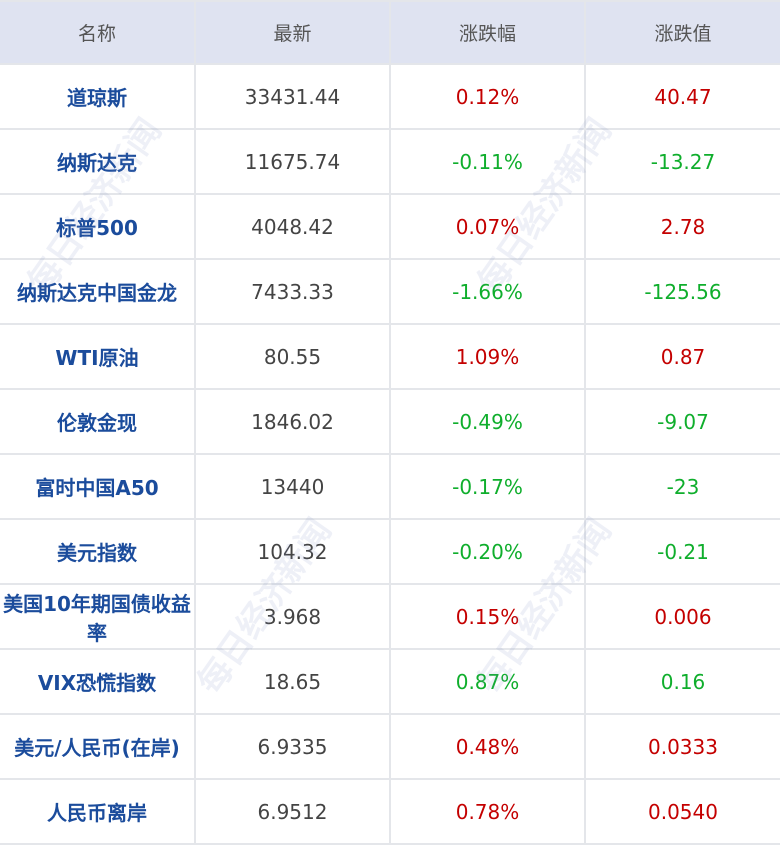  What do you see at coordinates (682, 96) in the screenshot?
I see `change-val-cell: 40.47` at bounding box center [682, 96].